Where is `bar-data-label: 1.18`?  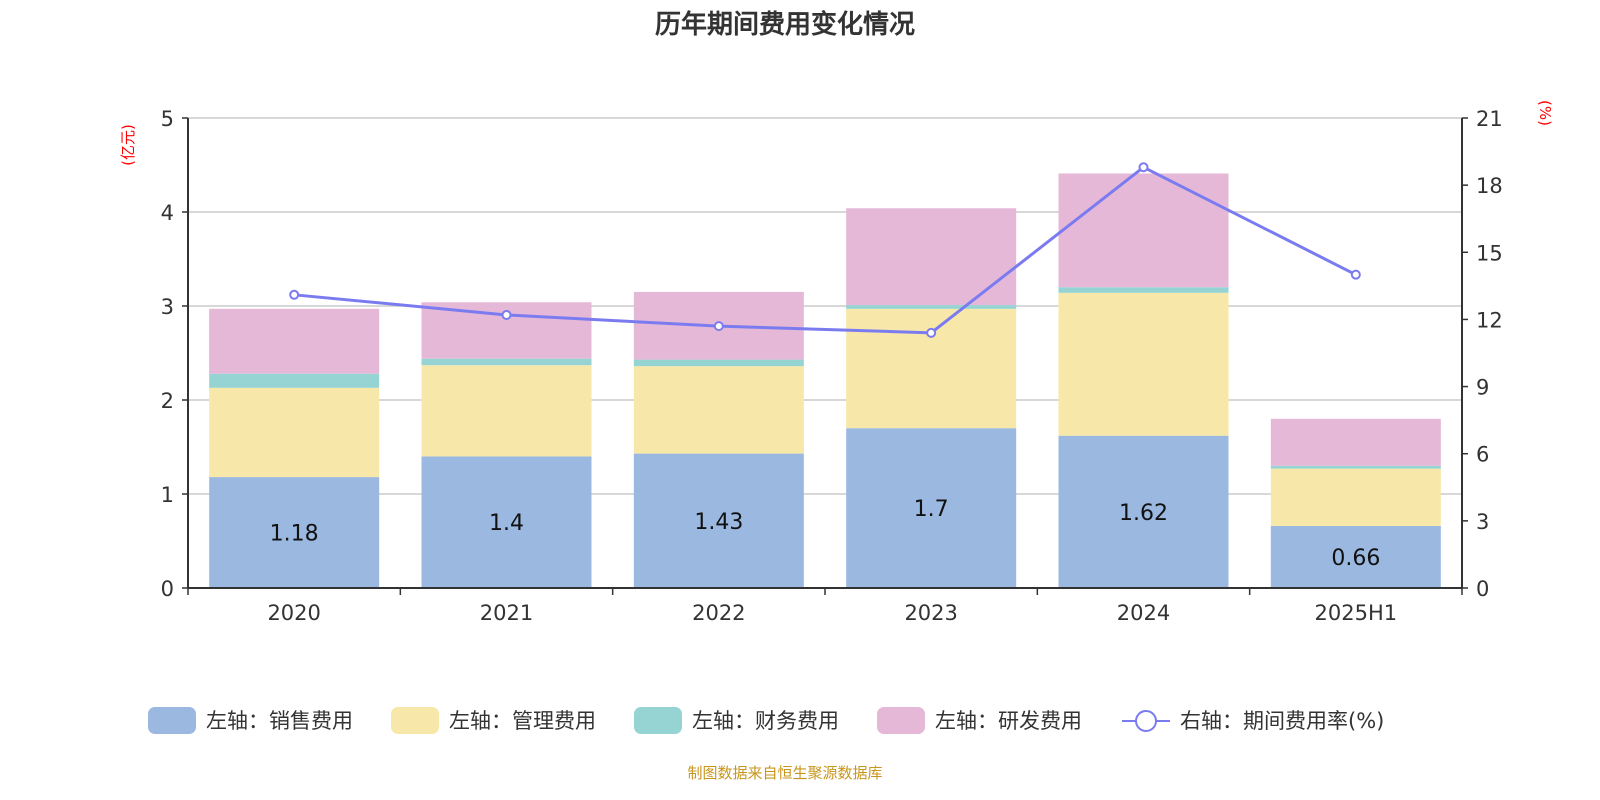 bar-data-label: 1.18 is located at coordinates (294, 534).